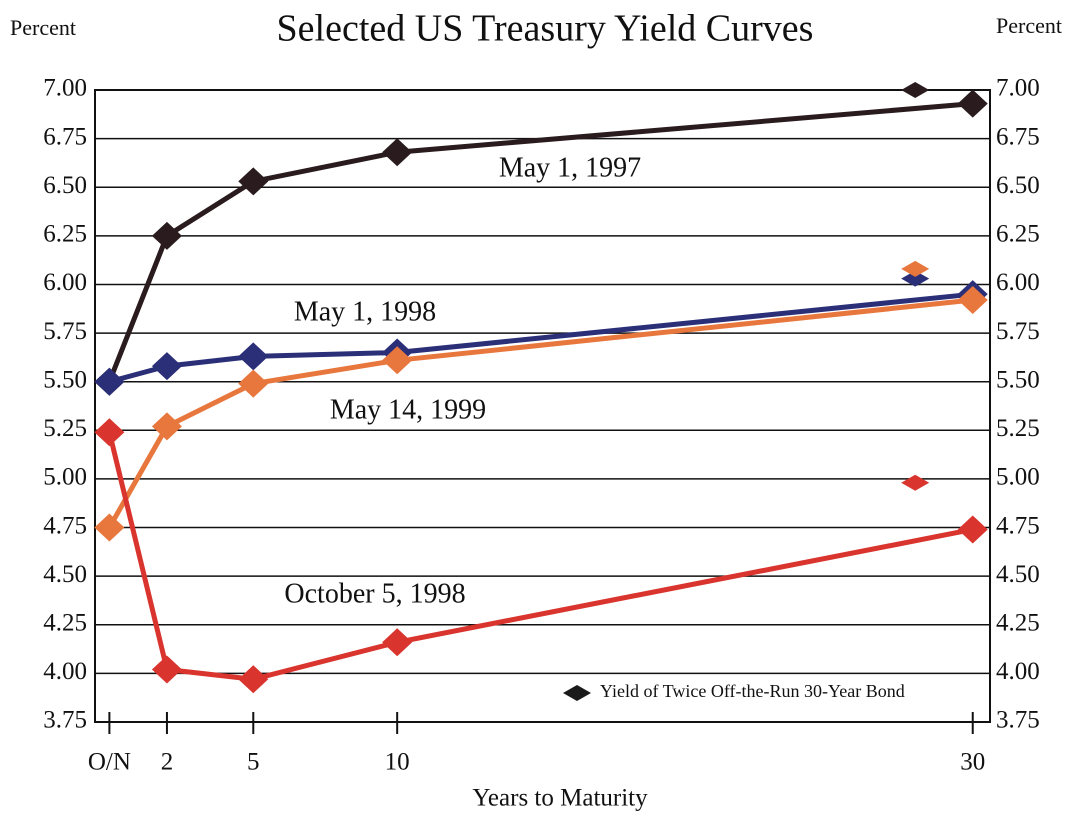  I want to click on chart-title: Selected US Treasury Yield Curves, so click(545, 29).